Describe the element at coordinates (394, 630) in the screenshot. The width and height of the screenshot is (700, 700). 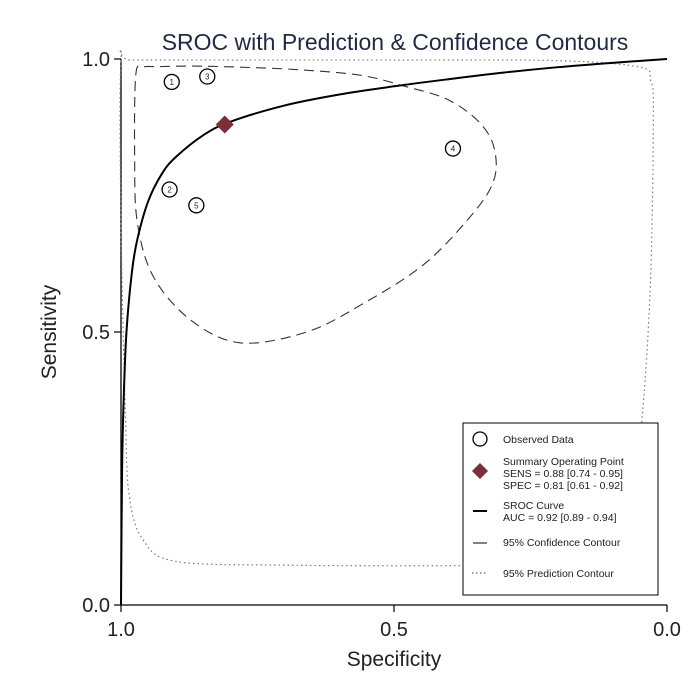
I see `x-tick-label: 0.5` at that location.